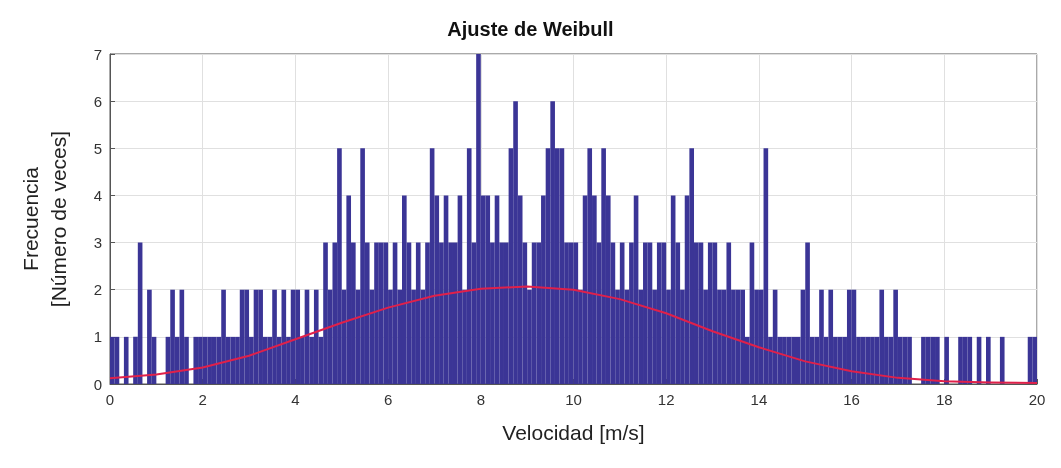 The image size is (1061, 468). What do you see at coordinates (97, 337) in the screenshot?
I see `y-tick-label: 1` at bounding box center [97, 337].